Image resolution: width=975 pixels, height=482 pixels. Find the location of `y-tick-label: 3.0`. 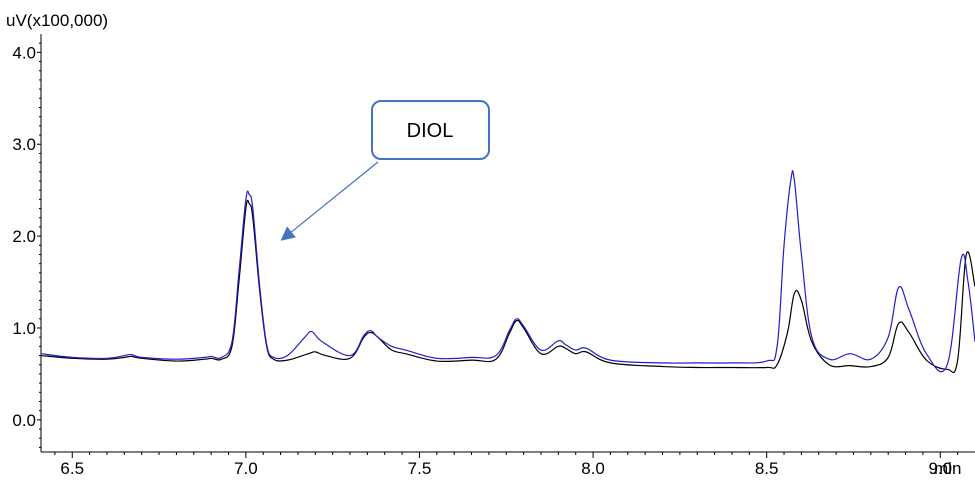

y-tick-label: 3.0 is located at coordinates (24, 144).